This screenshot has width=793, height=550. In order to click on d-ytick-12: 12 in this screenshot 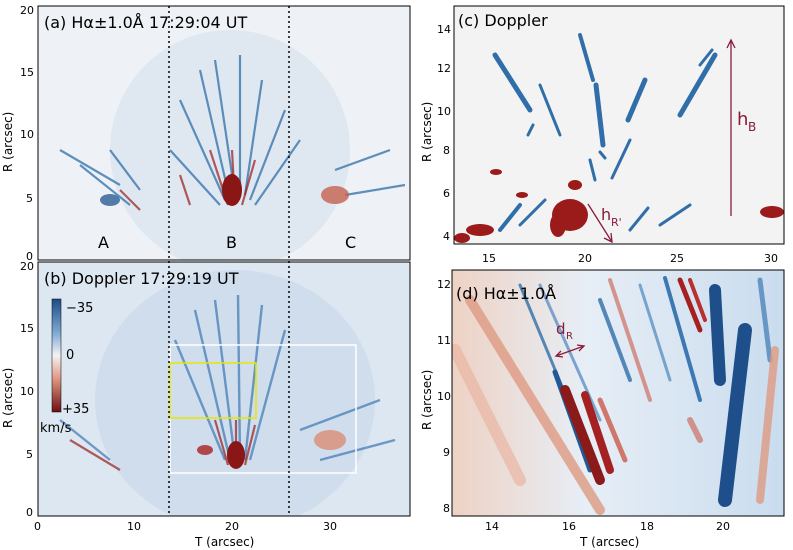, I will do `click(444, 284)`.